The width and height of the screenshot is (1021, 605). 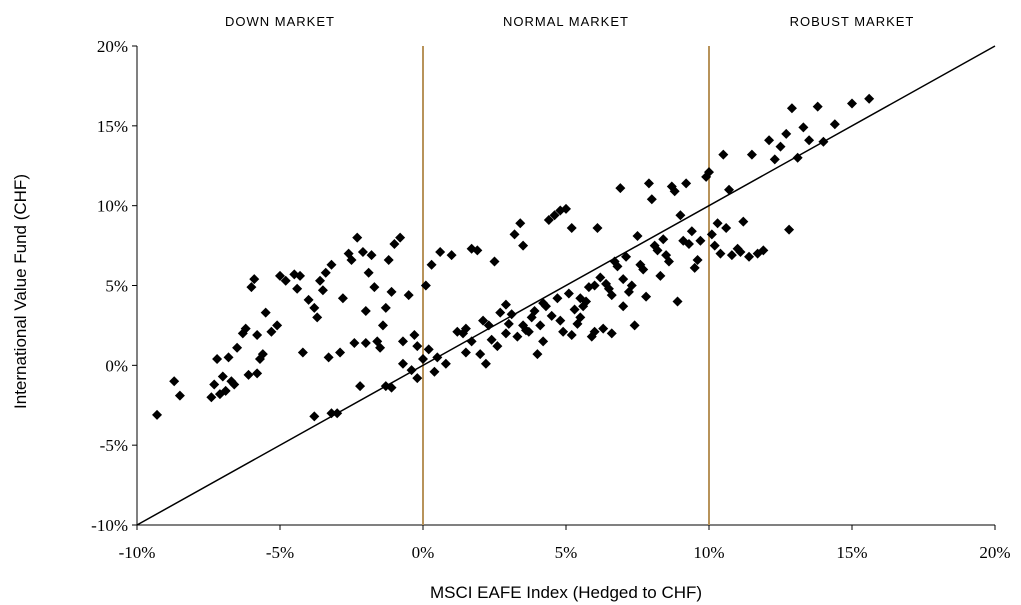 What do you see at coordinates (566, 21) in the screenshot?
I see `region-label-normal: NORMAL MARKET` at bounding box center [566, 21].